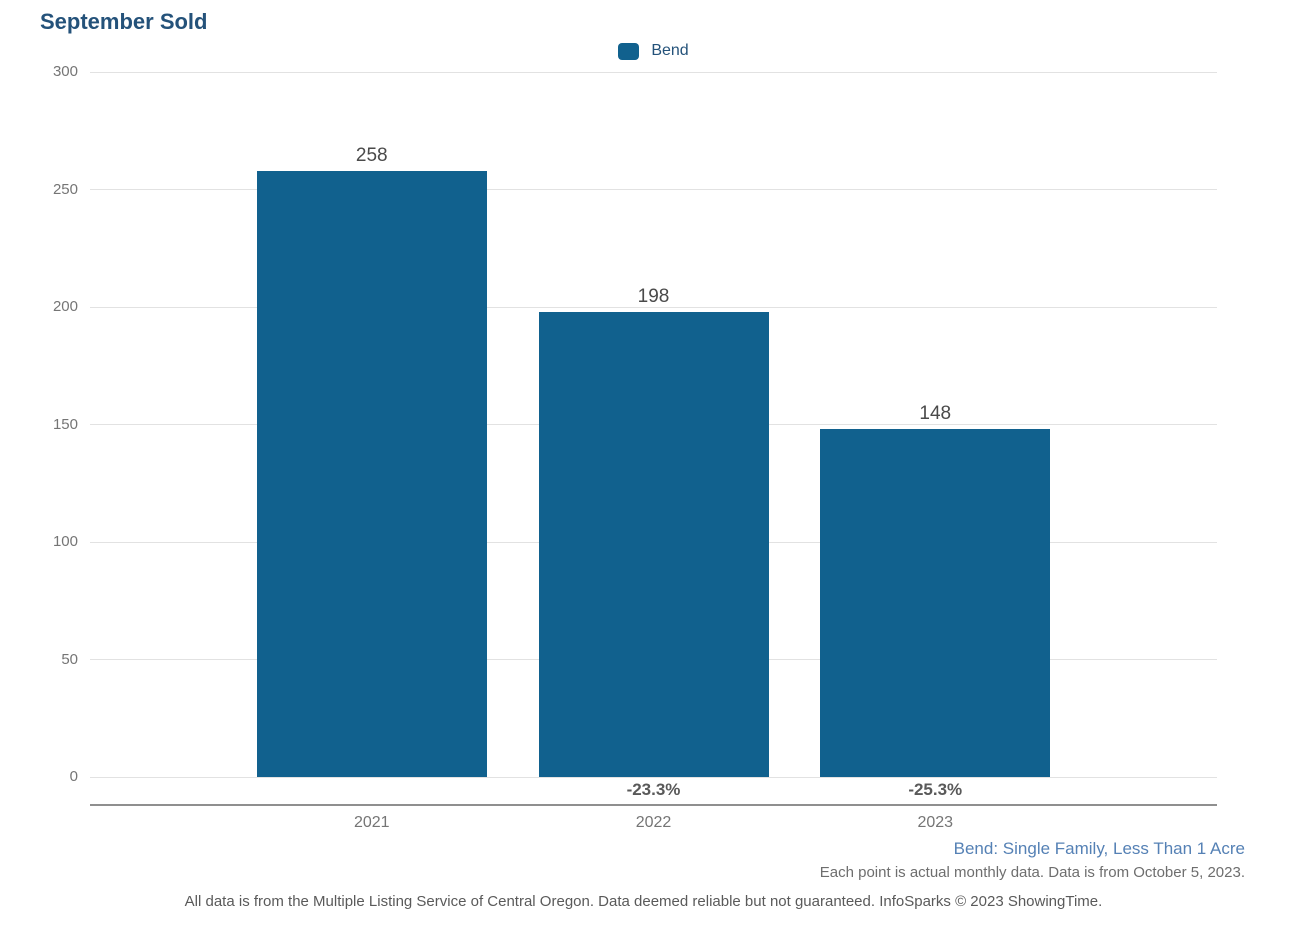  Describe the element at coordinates (371, 155) in the screenshot. I see `bar-value-label-2021: 258` at that location.